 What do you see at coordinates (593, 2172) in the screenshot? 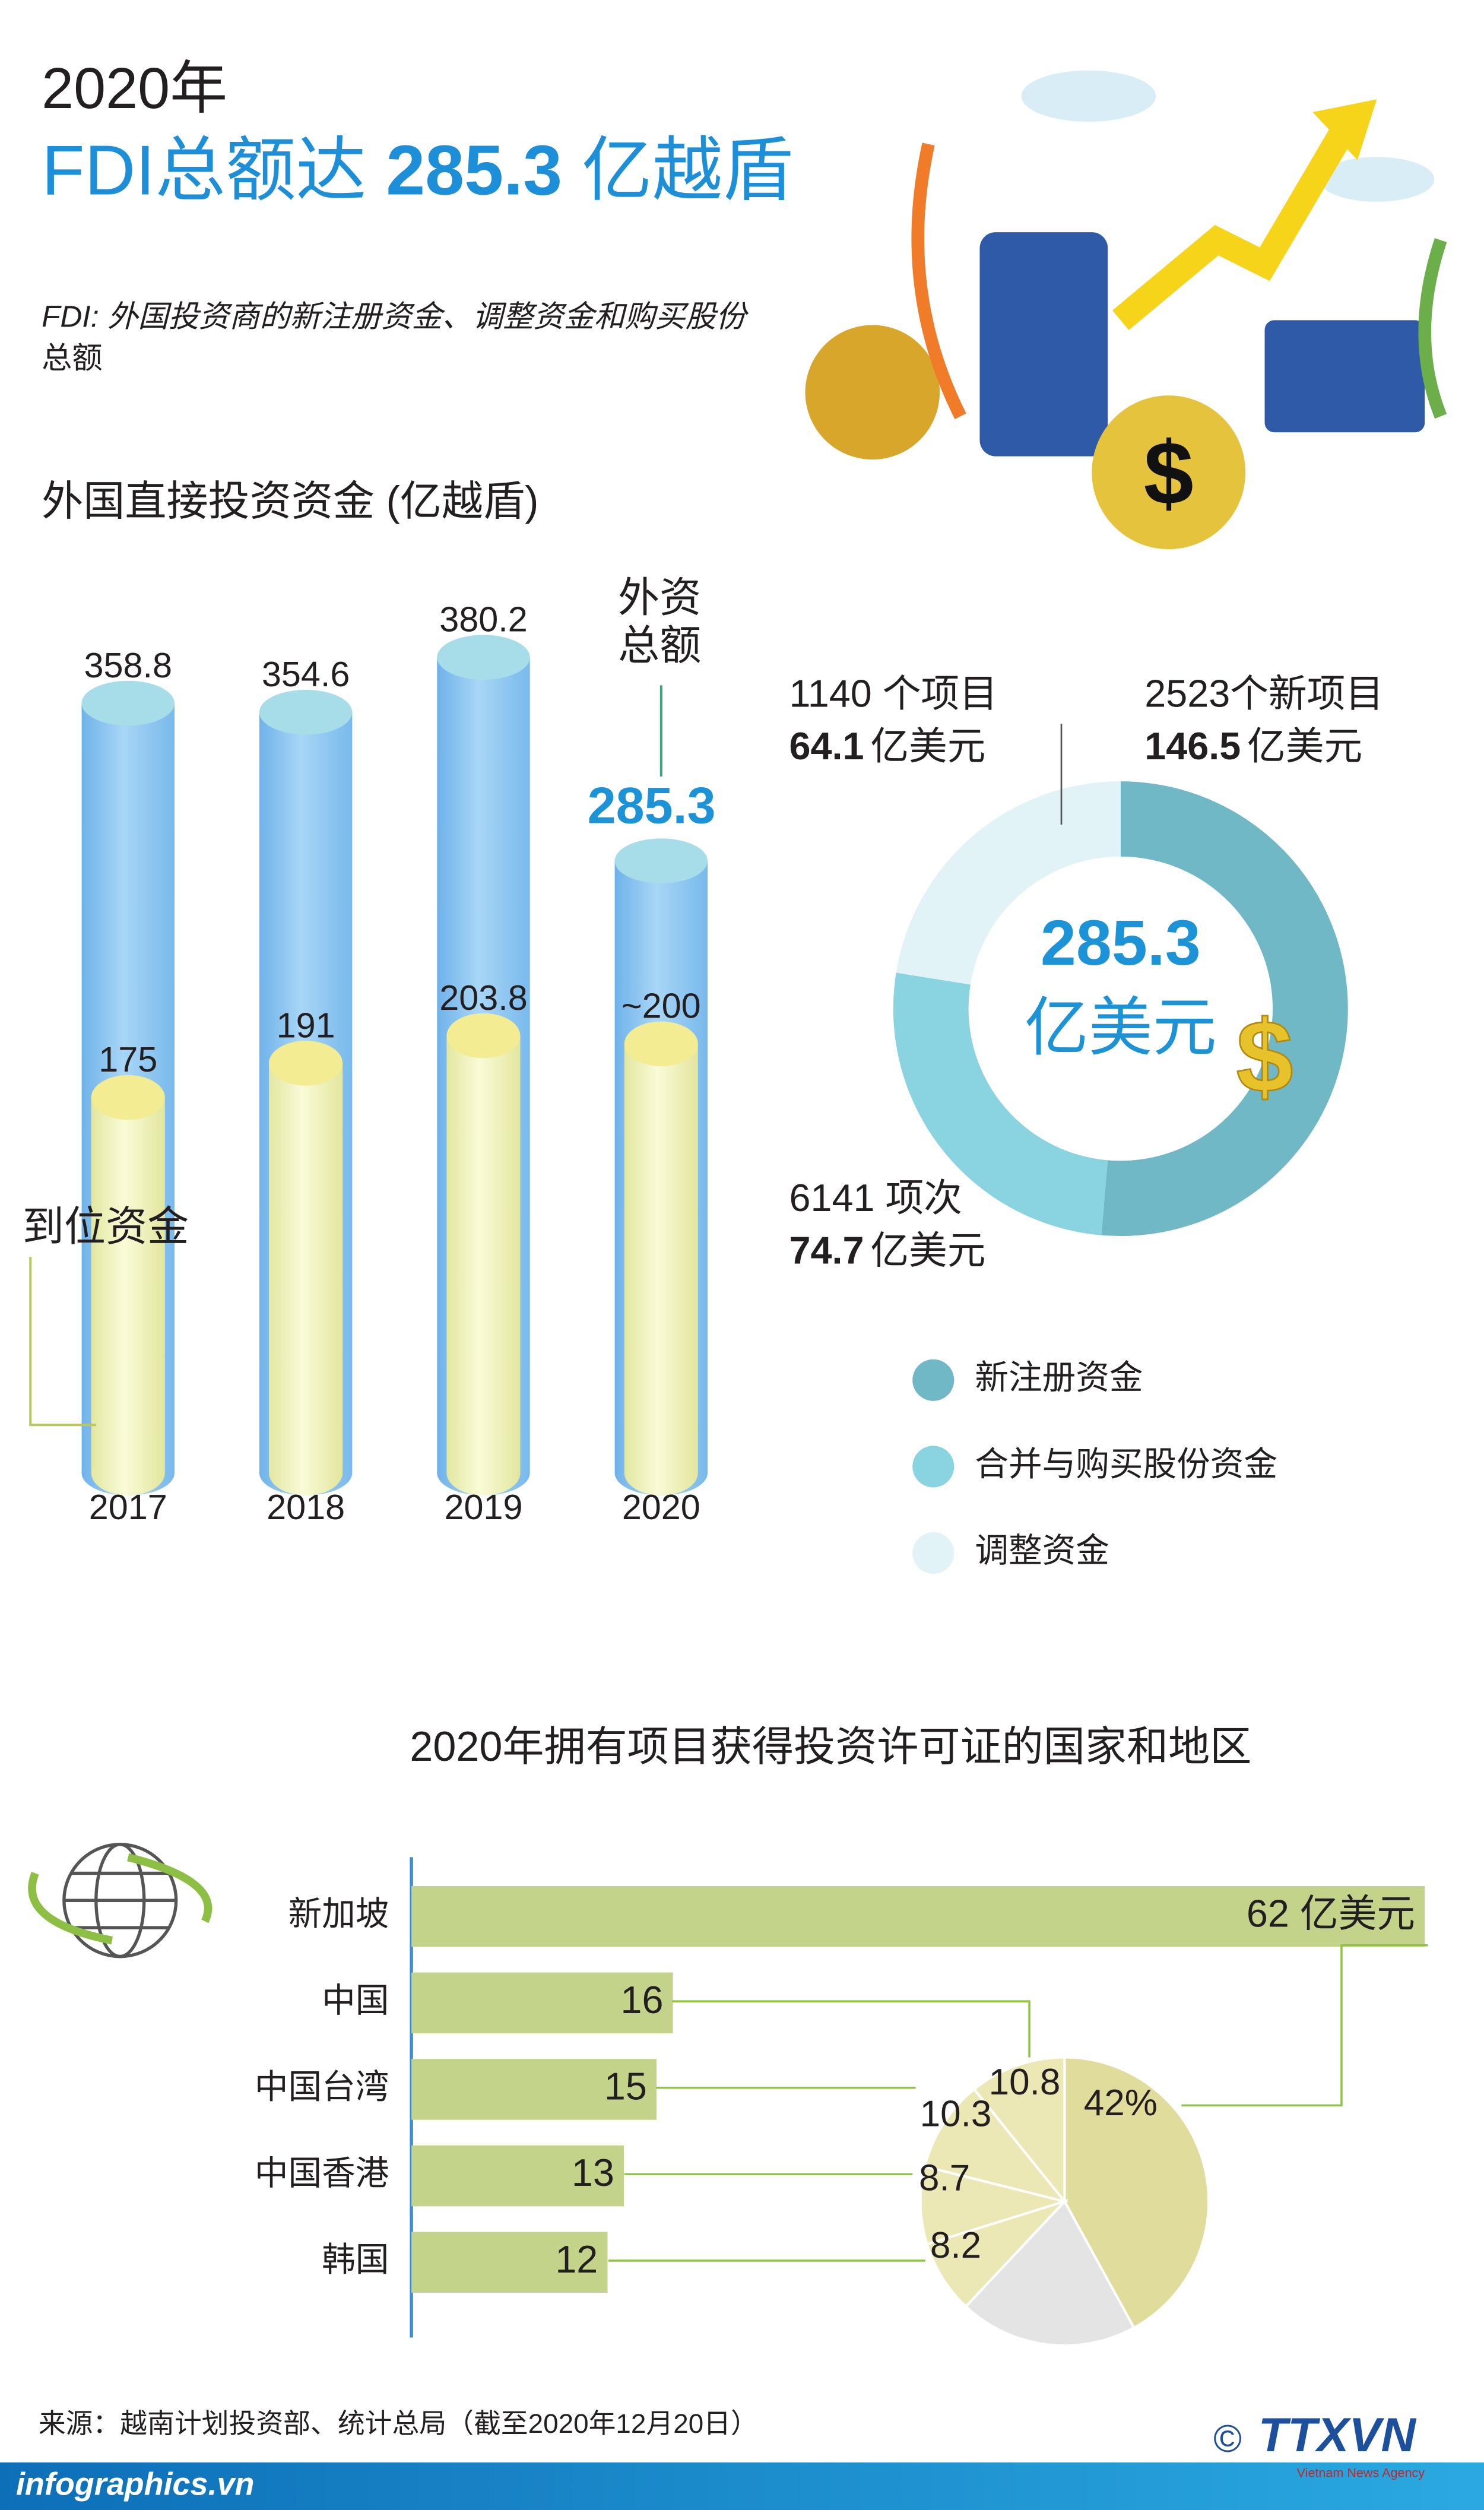
I see `value-label: 13` at bounding box center [593, 2172].